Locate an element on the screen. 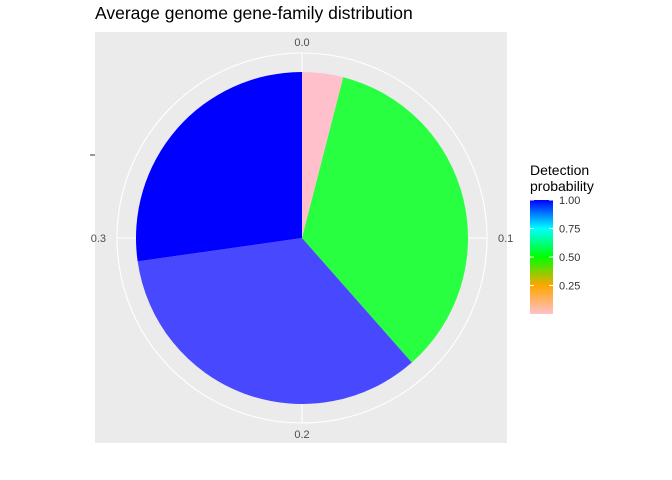 This screenshot has width=672, height=480. legend-colorbar is located at coordinates (541, 257).